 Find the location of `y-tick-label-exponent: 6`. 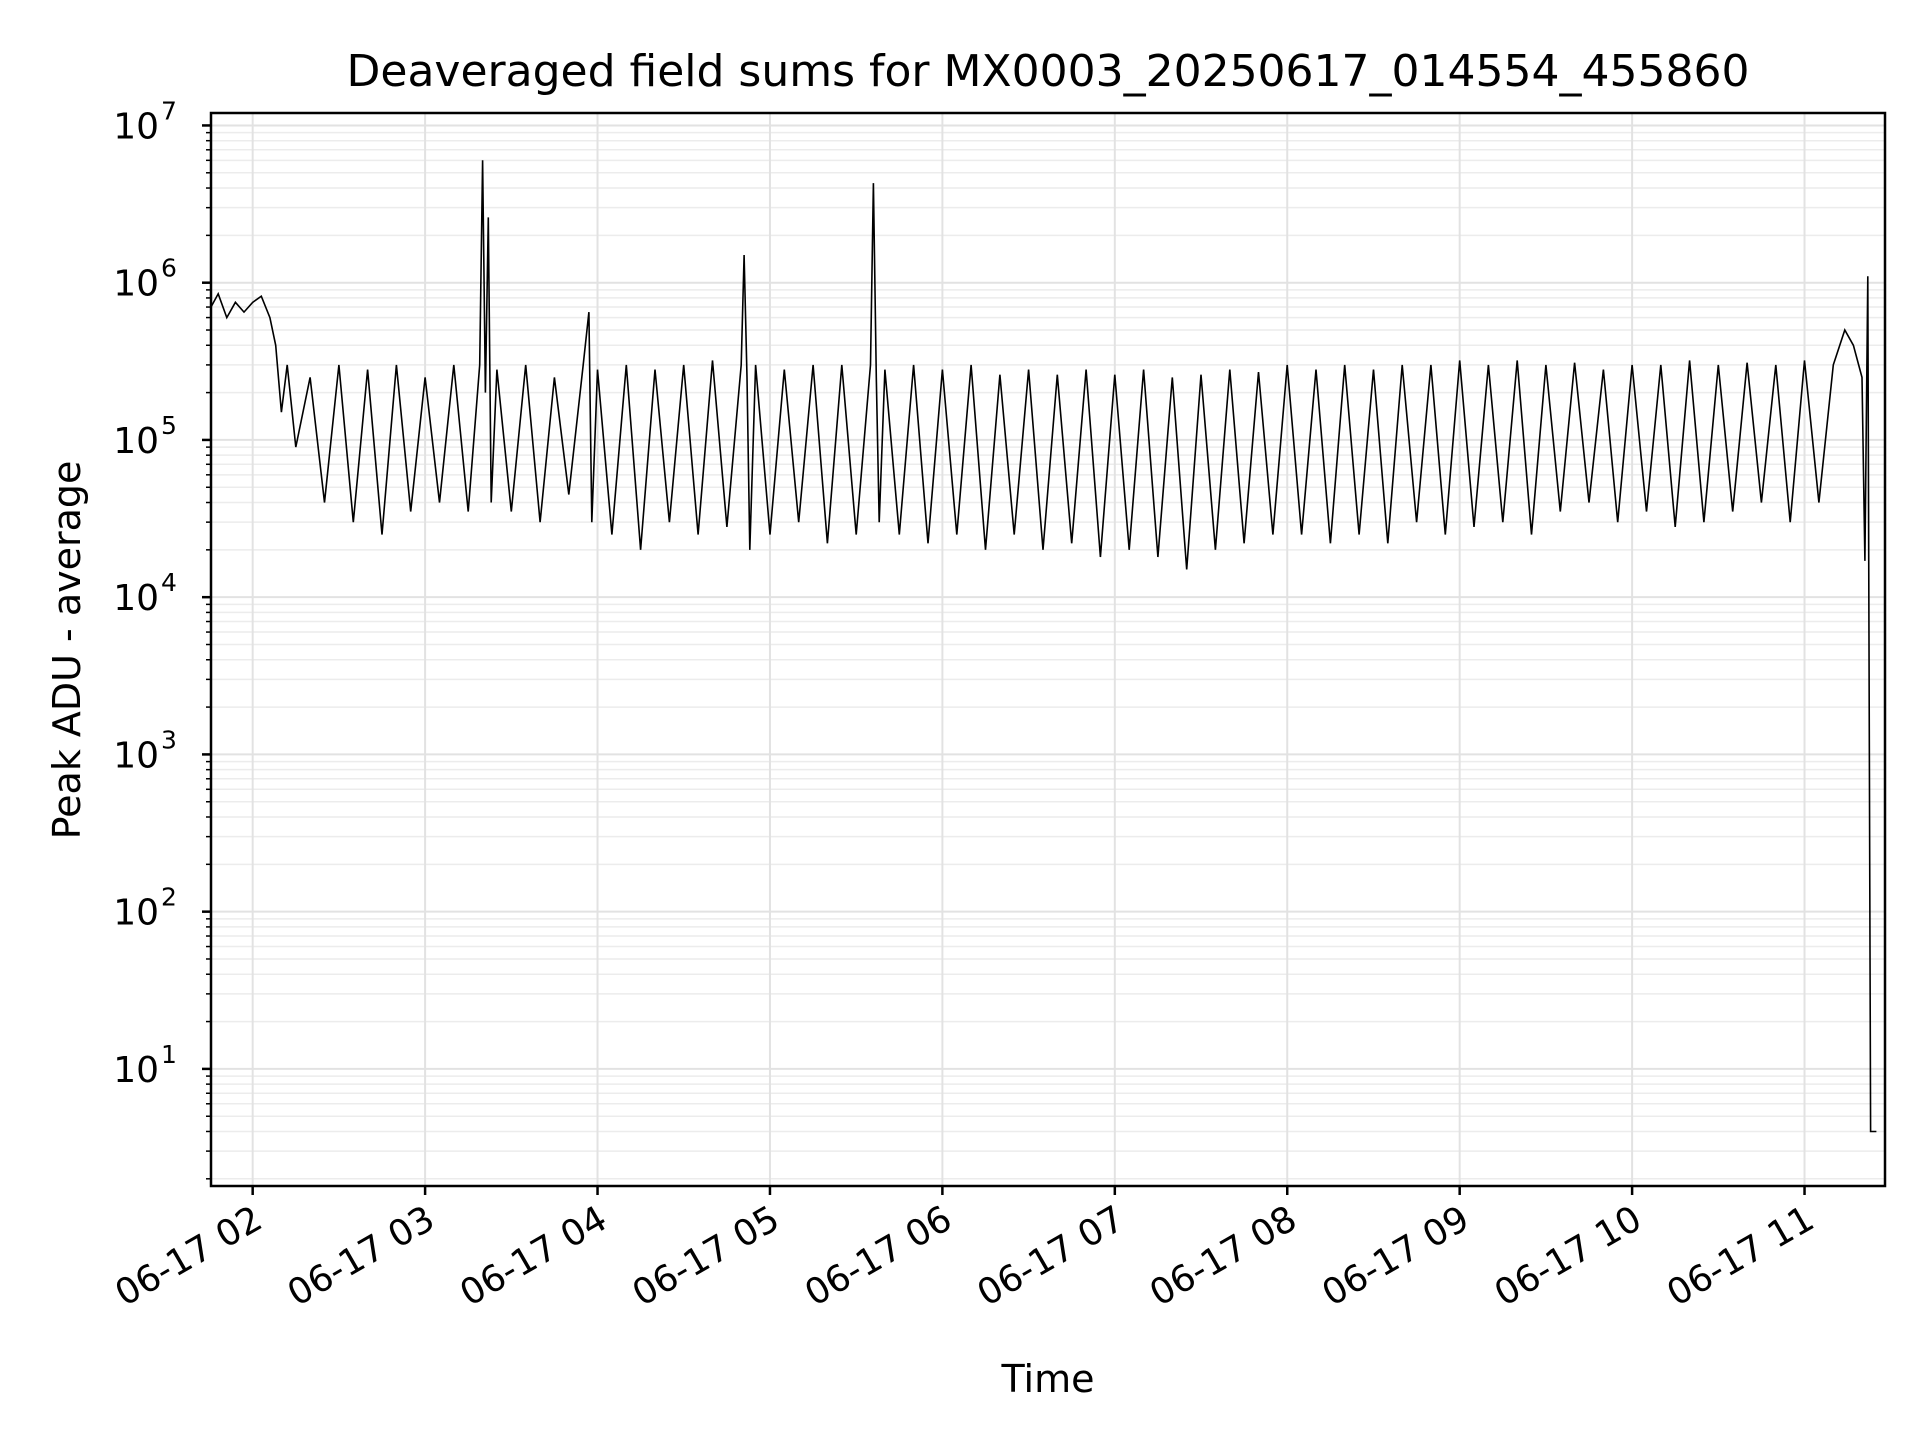

y-tick-label-exponent: 6 is located at coordinates (169, 268).